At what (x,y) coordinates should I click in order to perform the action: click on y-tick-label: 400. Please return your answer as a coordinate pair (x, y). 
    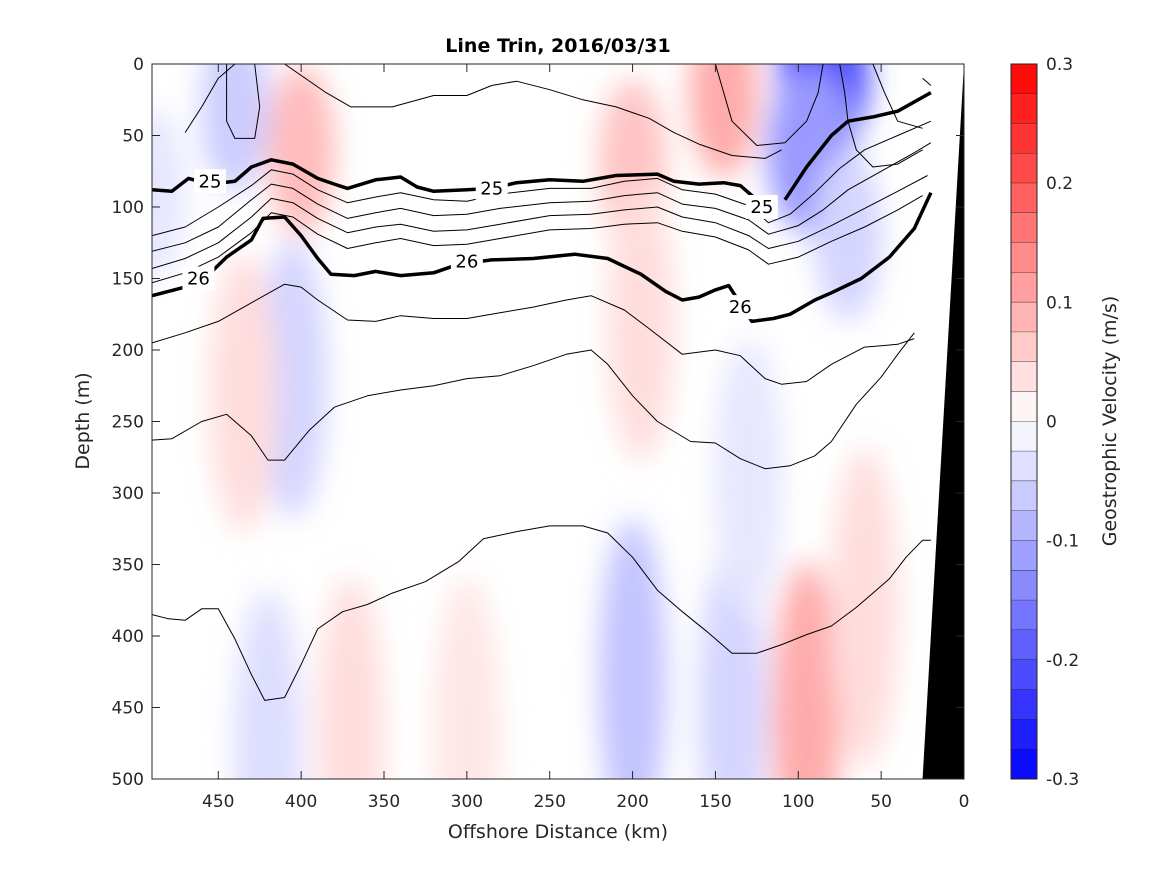
    Looking at the image, I should click on (128, 637).